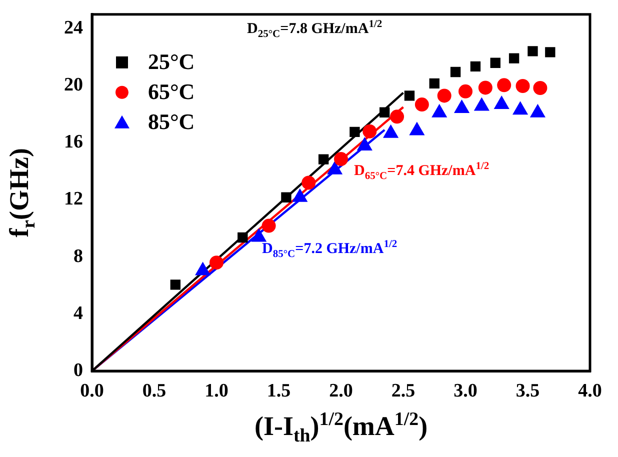  What do you see at coordinates (74, 28) in the screenshot?
I see `y-tick-label: 24` at bounding box center [74, 28].